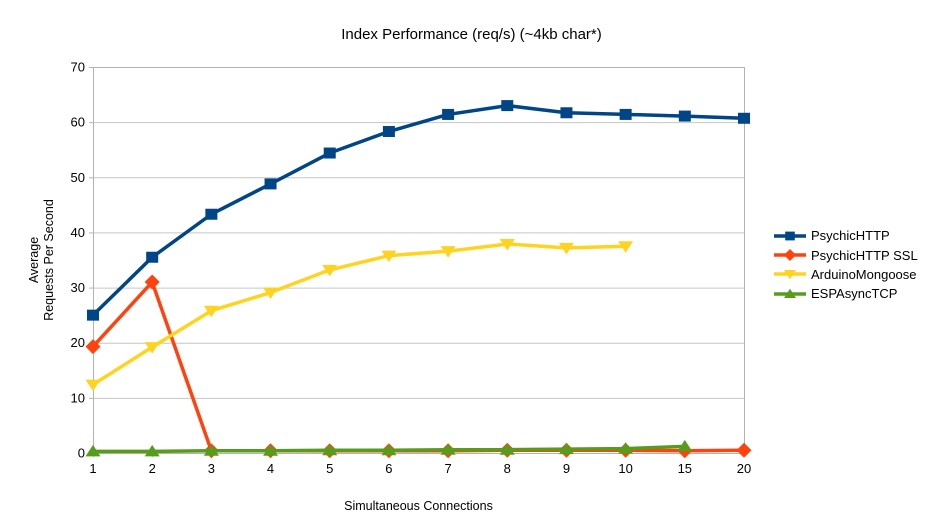 The width and height of the screenshot is (943, 530). Describe the element at coordinates (507, 468) in the screenshot. I see `x-tick-label: 8` at that location.